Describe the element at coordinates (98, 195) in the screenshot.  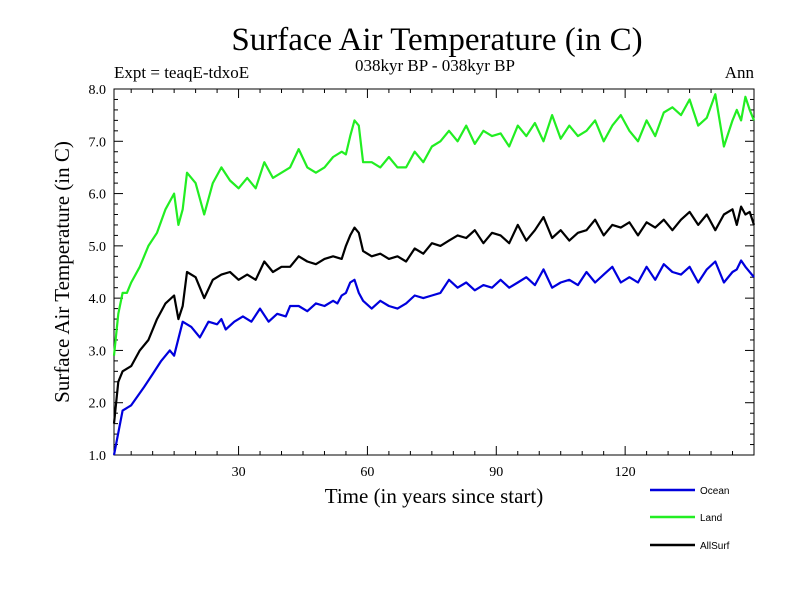
I see `y-tick-label: 6.0` at that location.